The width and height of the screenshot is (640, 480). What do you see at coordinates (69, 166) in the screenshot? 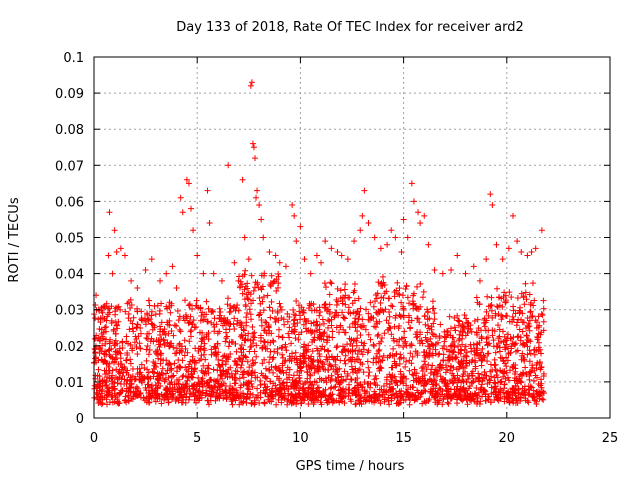
I see `y-tick-label: 0.07` at bounding box center [69, 166].